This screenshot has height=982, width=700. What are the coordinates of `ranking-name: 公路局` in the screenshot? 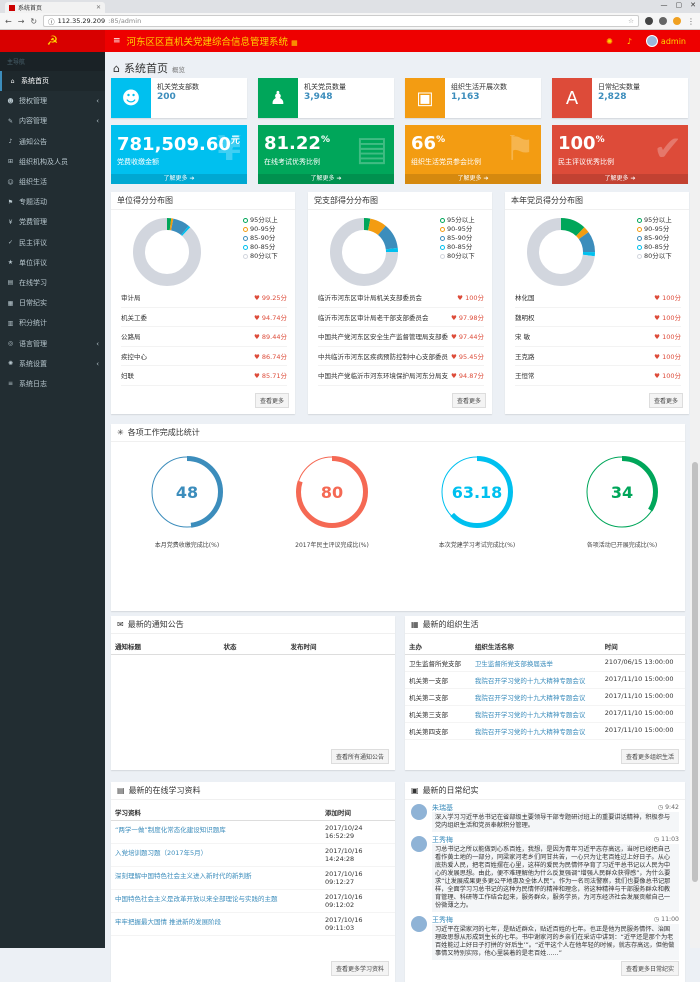 It's located at (131, 337).